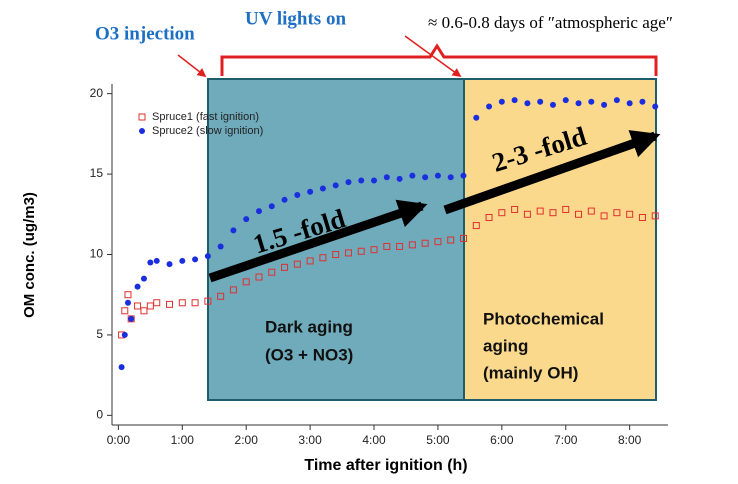  What do you see at coordinates (530, 372) in the screenshot?
I see `box-label: (mainly OH)` at bounding box center [530, 372].